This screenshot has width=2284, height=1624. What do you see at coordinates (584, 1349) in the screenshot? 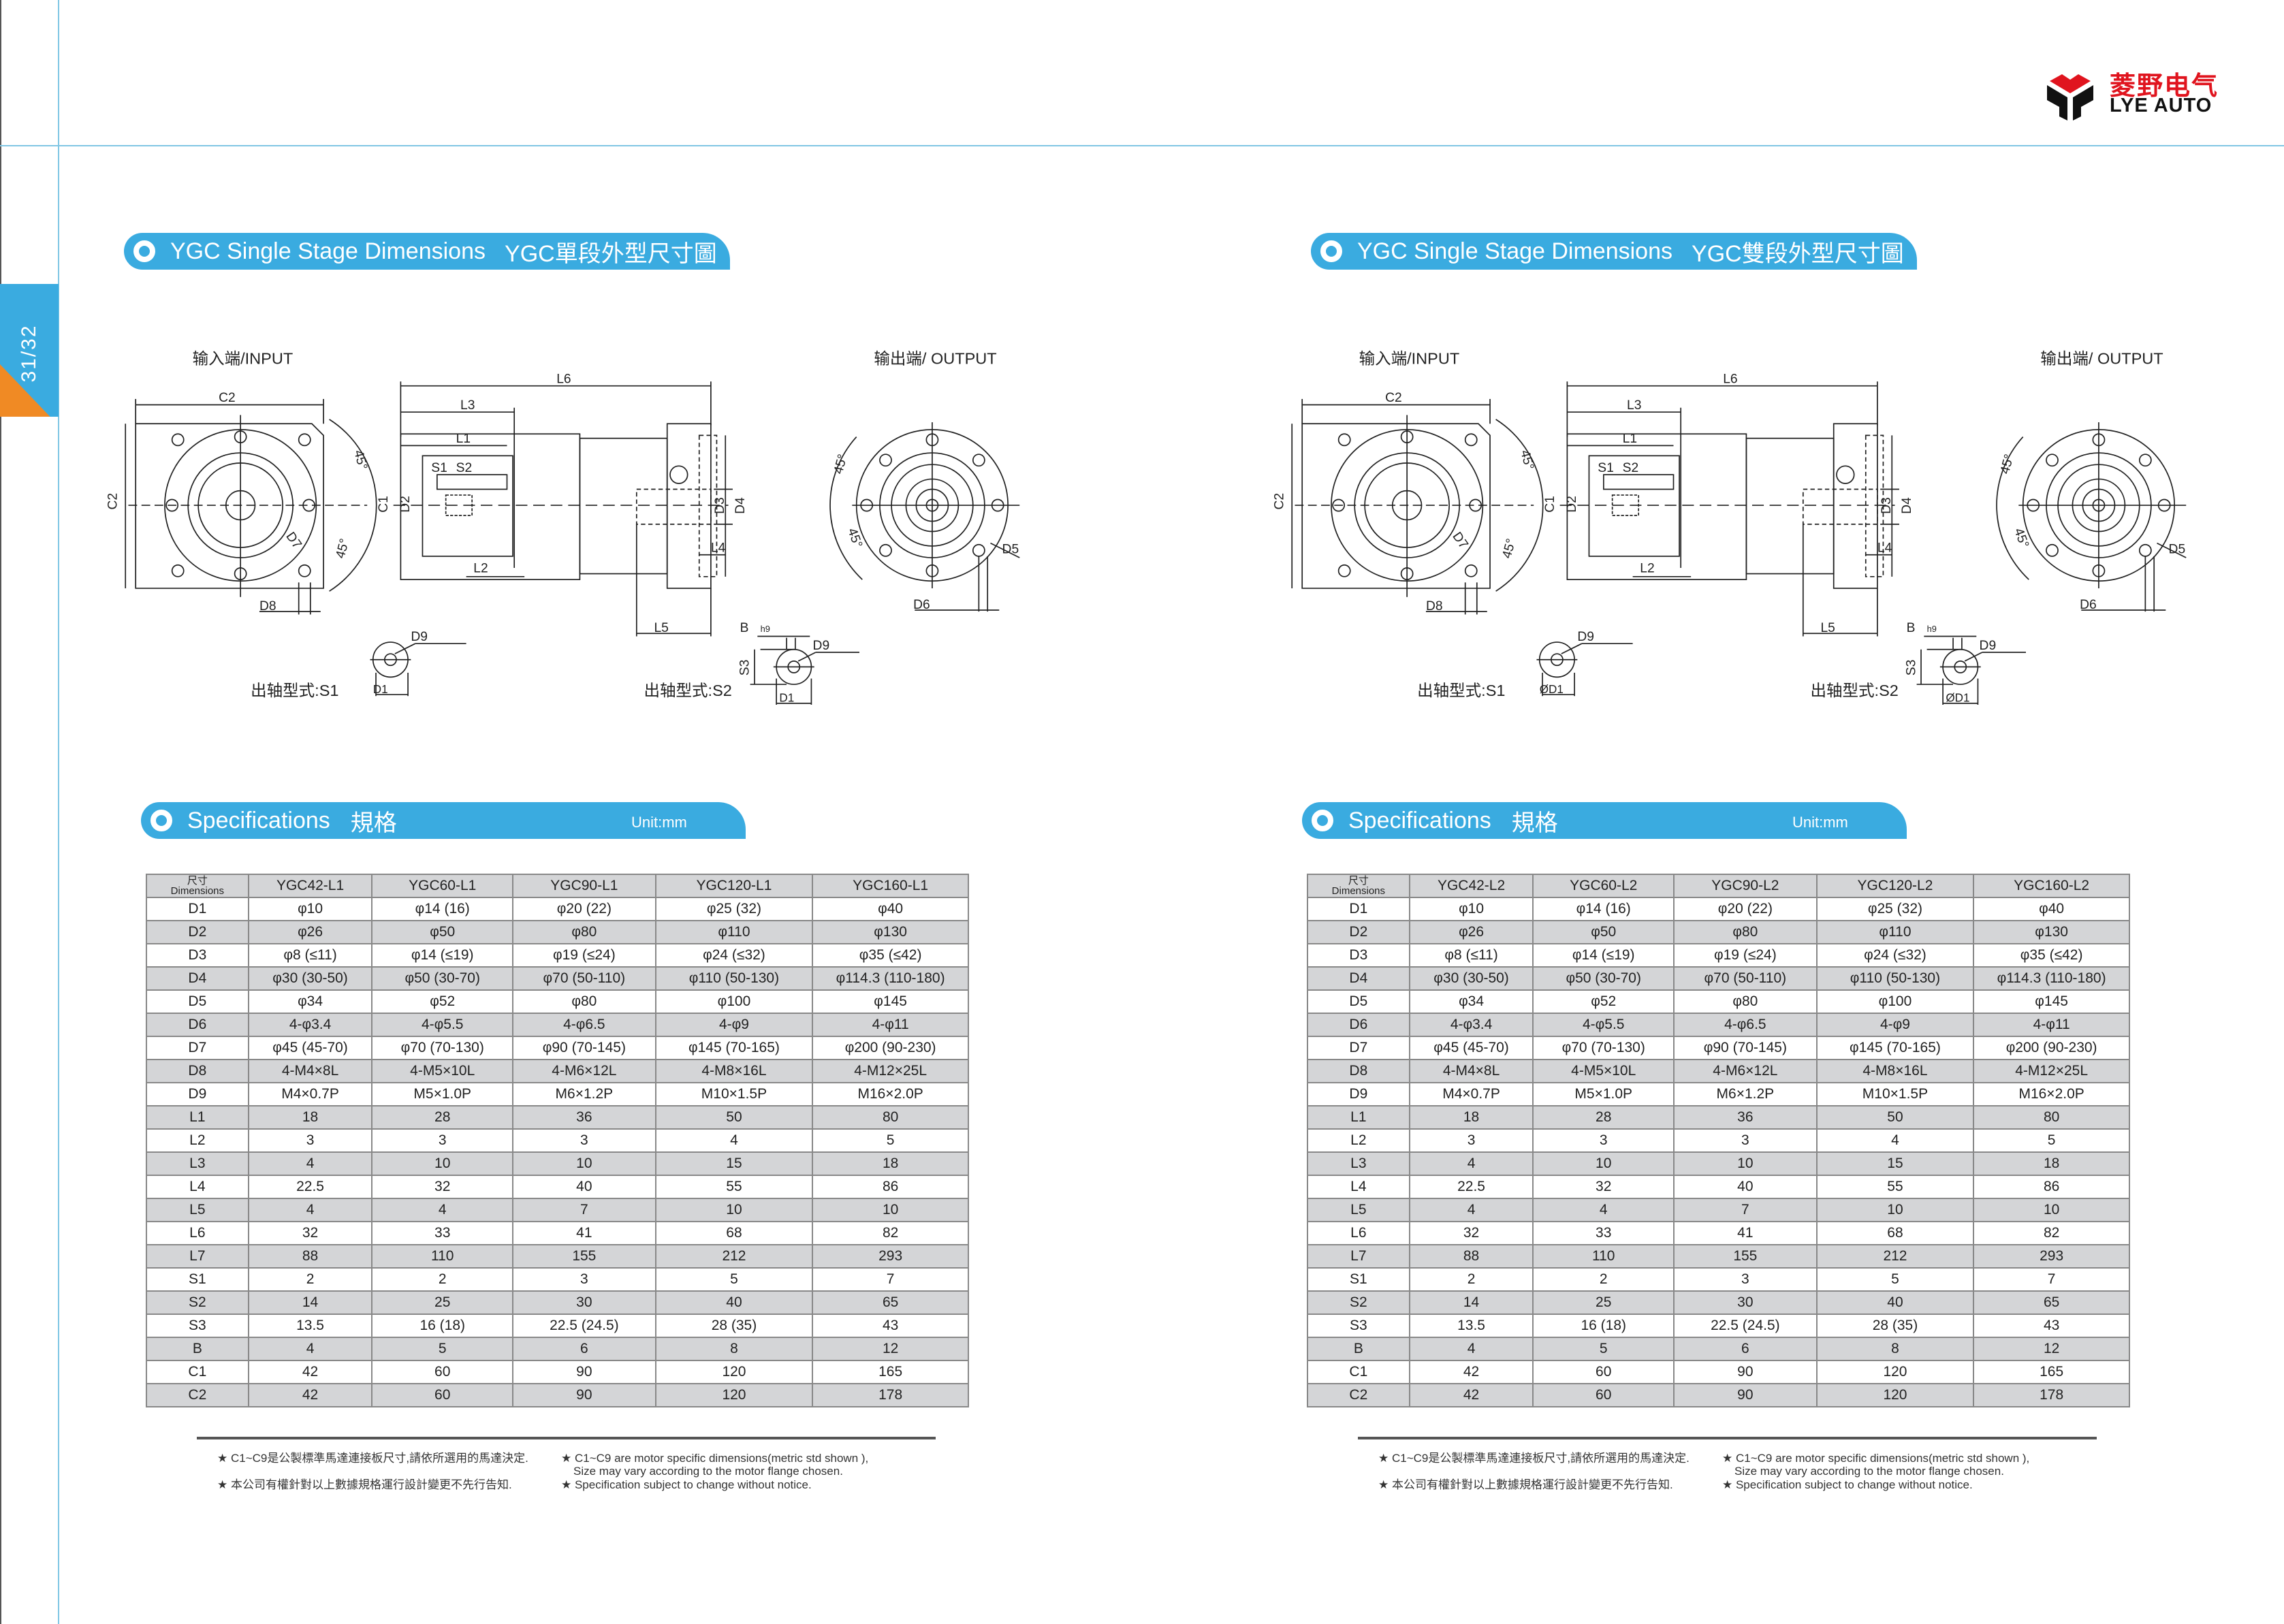
I see `table-cell: 6` at bounding box center [584, 1349].